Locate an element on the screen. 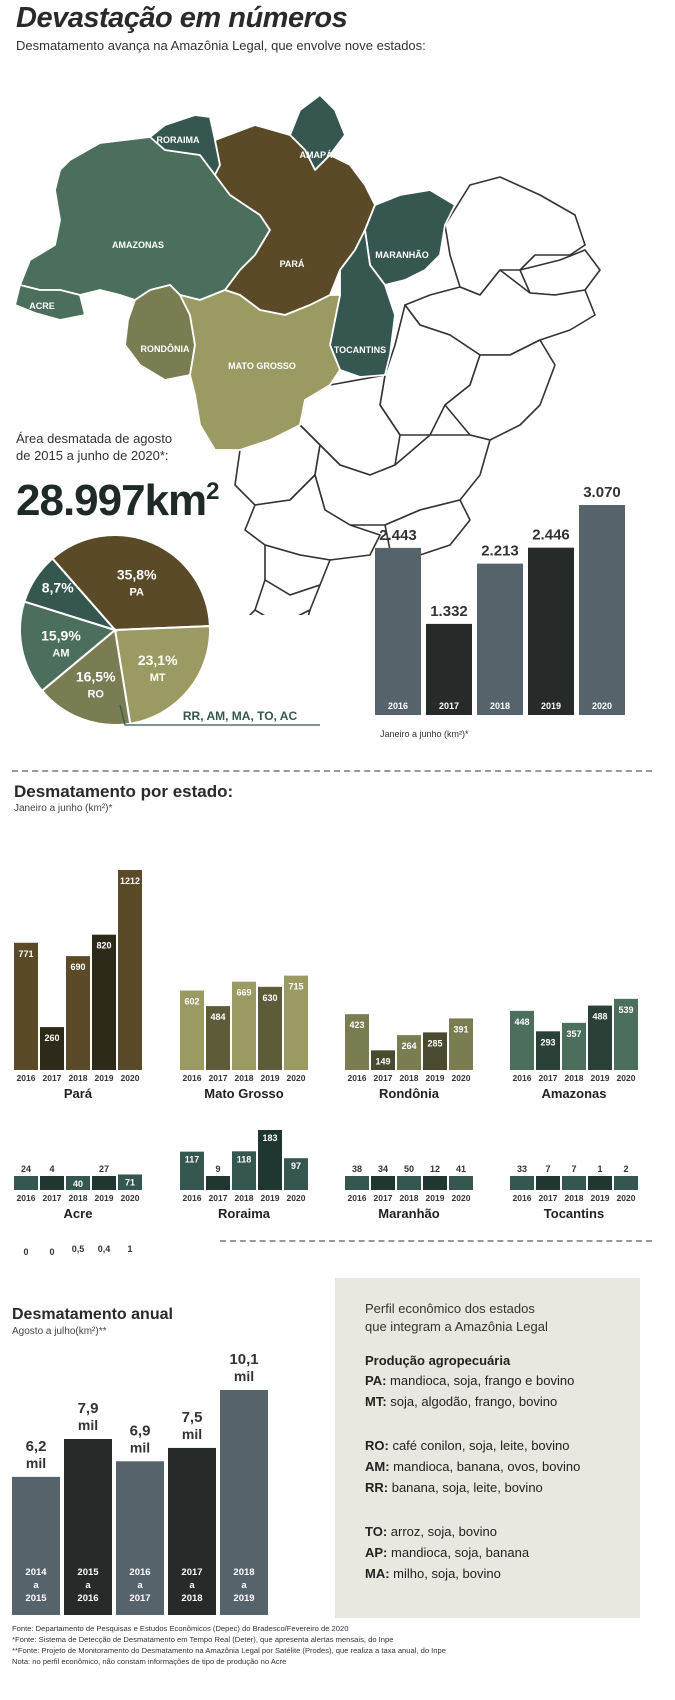  profile-title-line1: Perfil econômico dos estados is located at coordinates (450, 1308).